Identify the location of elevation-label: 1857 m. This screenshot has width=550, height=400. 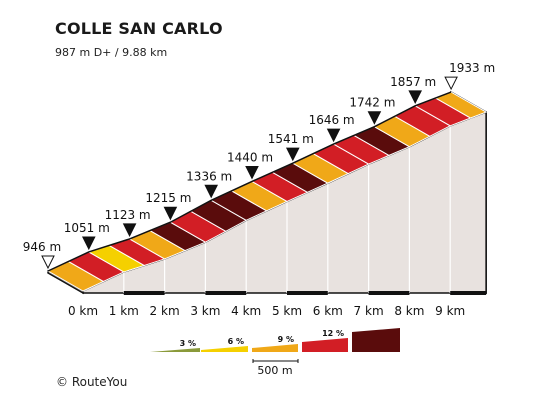
(413, 82).